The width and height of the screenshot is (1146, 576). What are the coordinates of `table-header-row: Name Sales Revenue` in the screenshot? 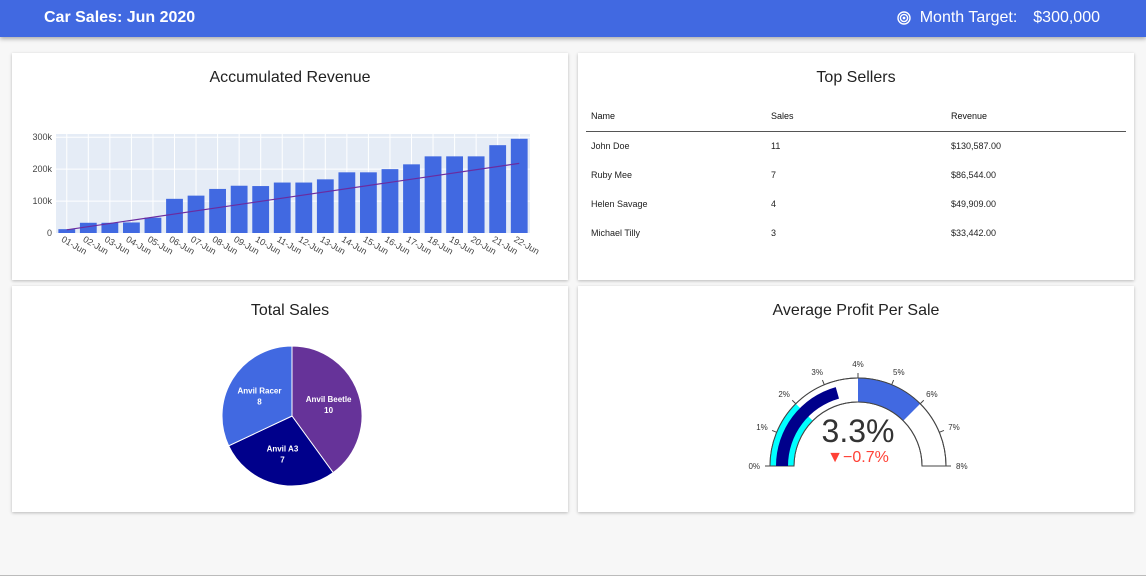 It's located at (856, 116).